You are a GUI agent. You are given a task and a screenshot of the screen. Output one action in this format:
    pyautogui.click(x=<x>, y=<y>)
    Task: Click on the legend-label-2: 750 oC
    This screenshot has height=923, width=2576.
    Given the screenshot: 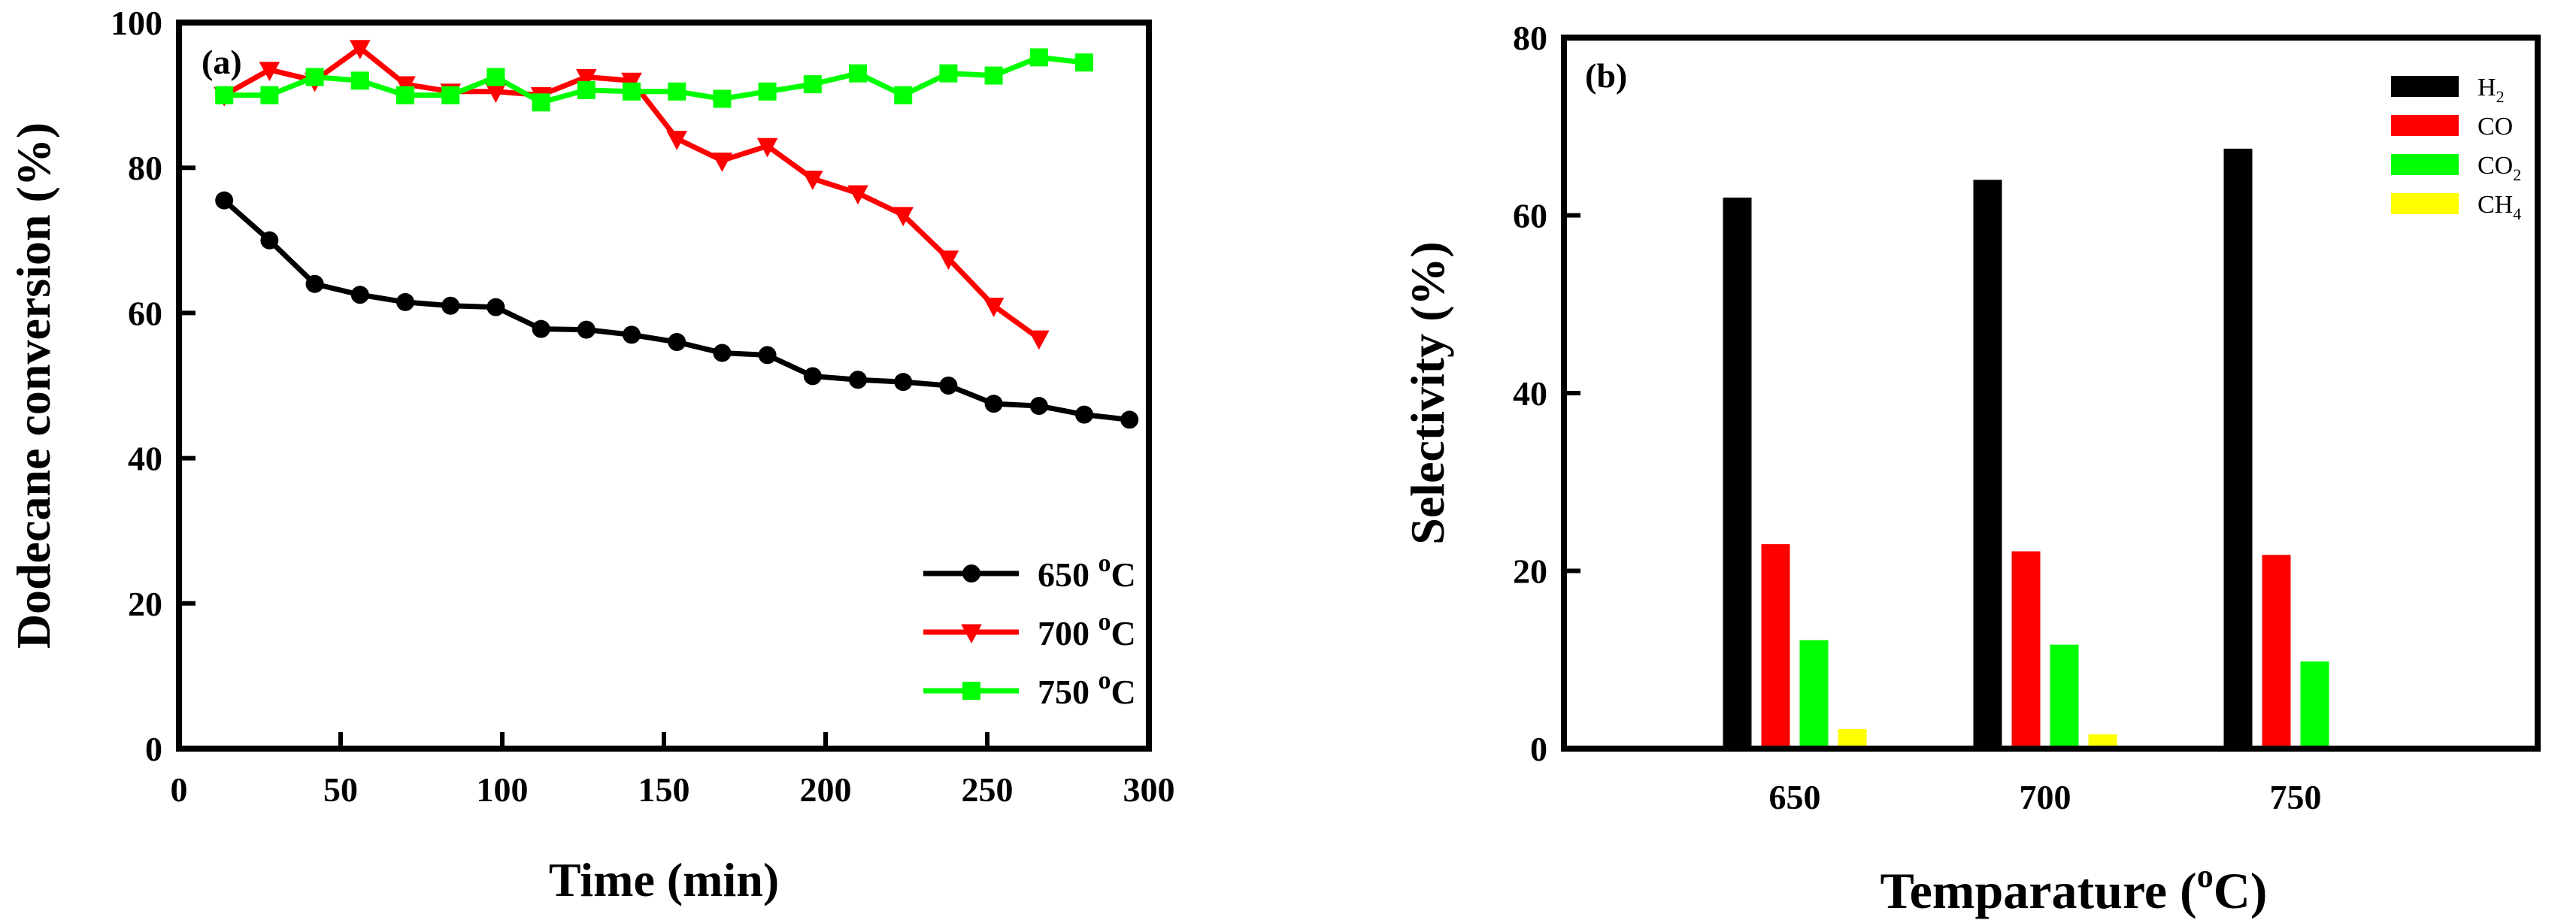 What is the action you would take?
    pyautogui.click(x=1087, y=689)
    